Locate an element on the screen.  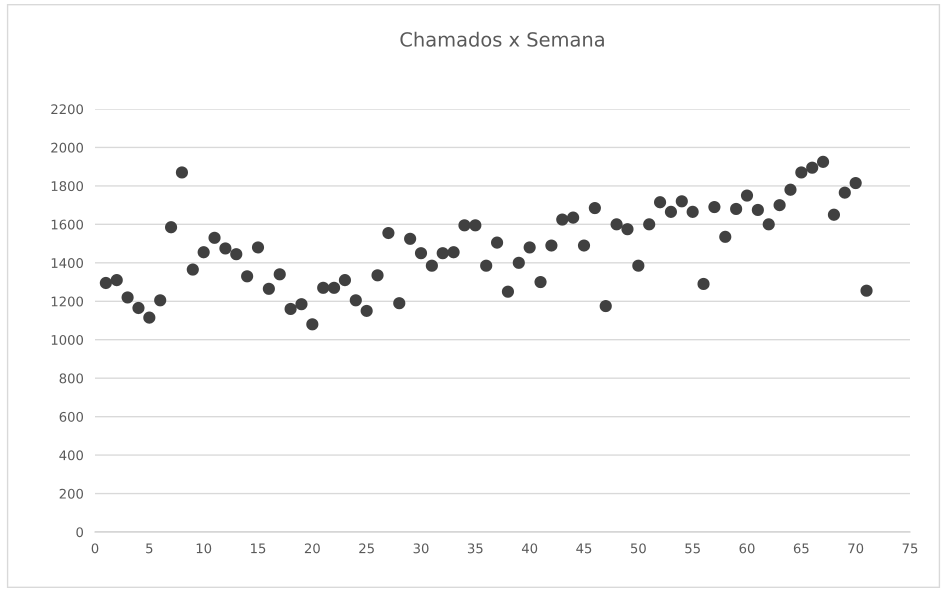
y-tick-label: 1400 is located at coordinates (68, 263).